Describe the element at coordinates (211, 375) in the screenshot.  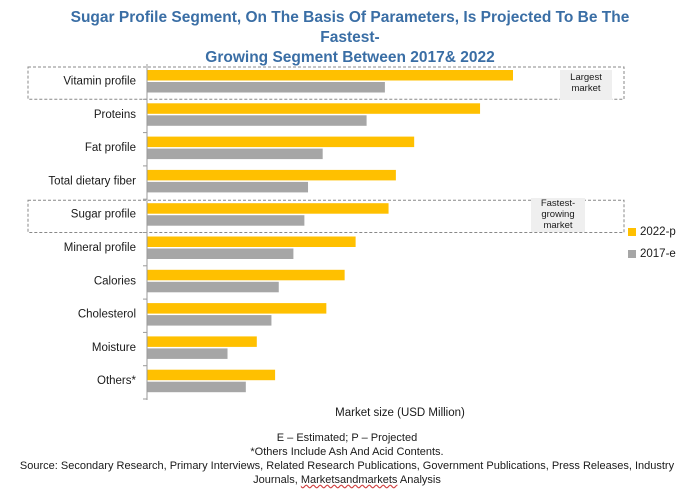
I see `bar-others-2022-p` at that location.